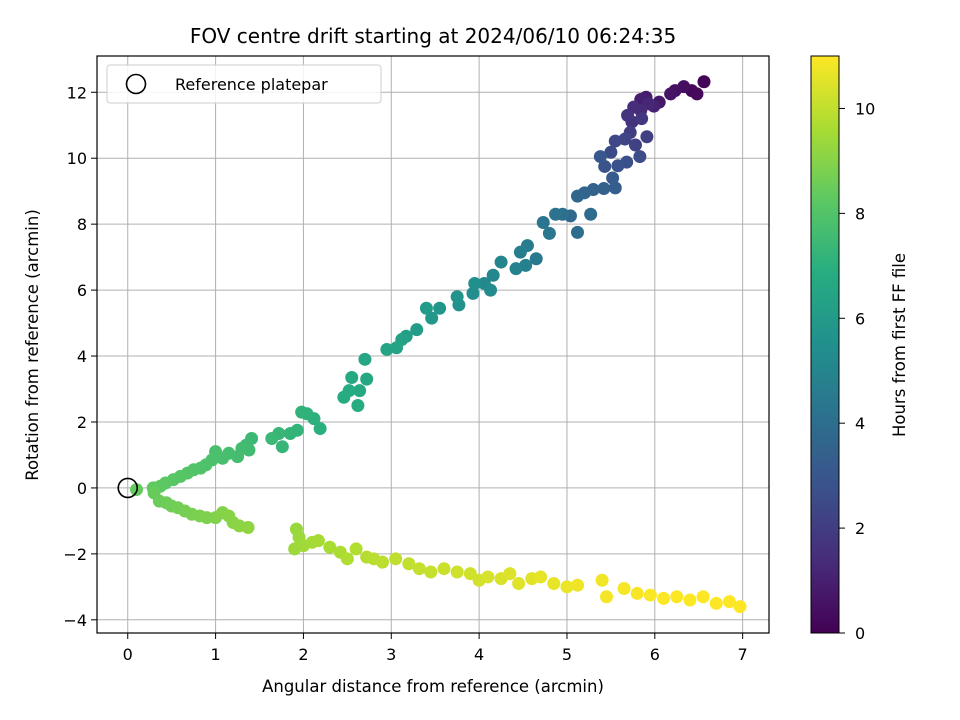  Describe the element at coordinates (251, 84) in the screenshot. I see `legend-entry-reference: Reference platepar` at that location.